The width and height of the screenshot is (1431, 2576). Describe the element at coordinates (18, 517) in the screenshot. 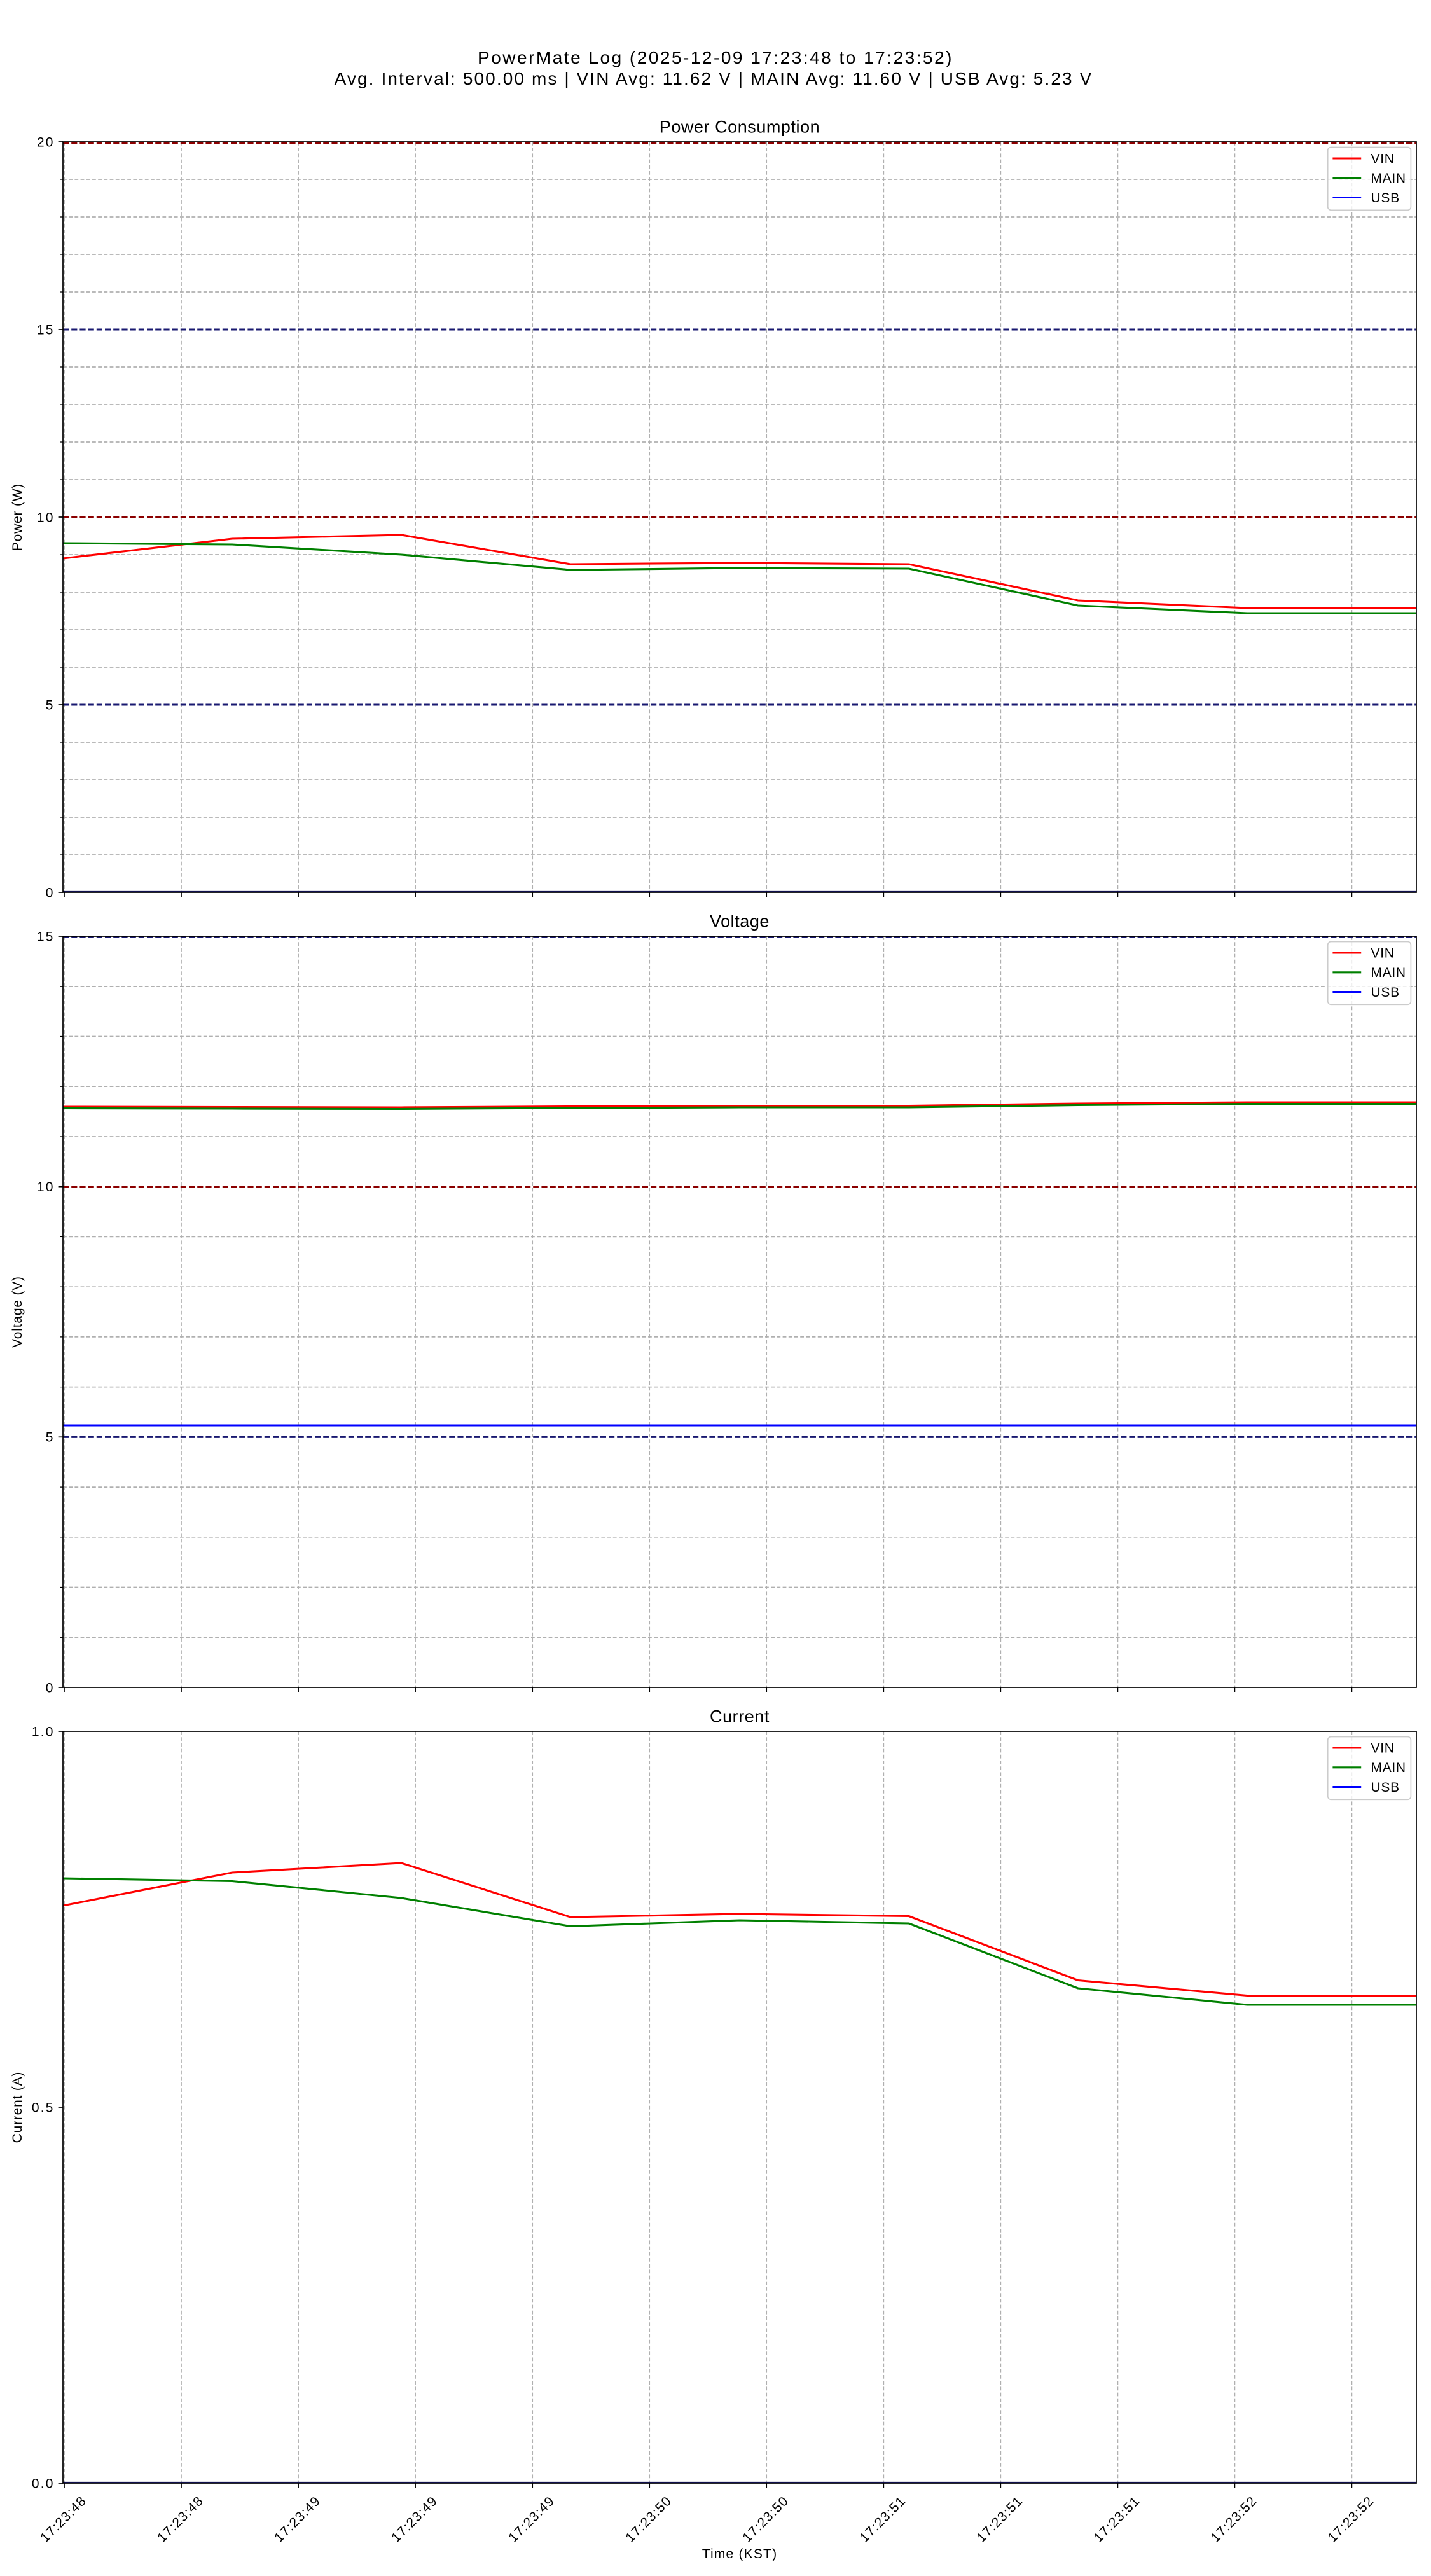

I see `svg-text: Power (W)` at that location.